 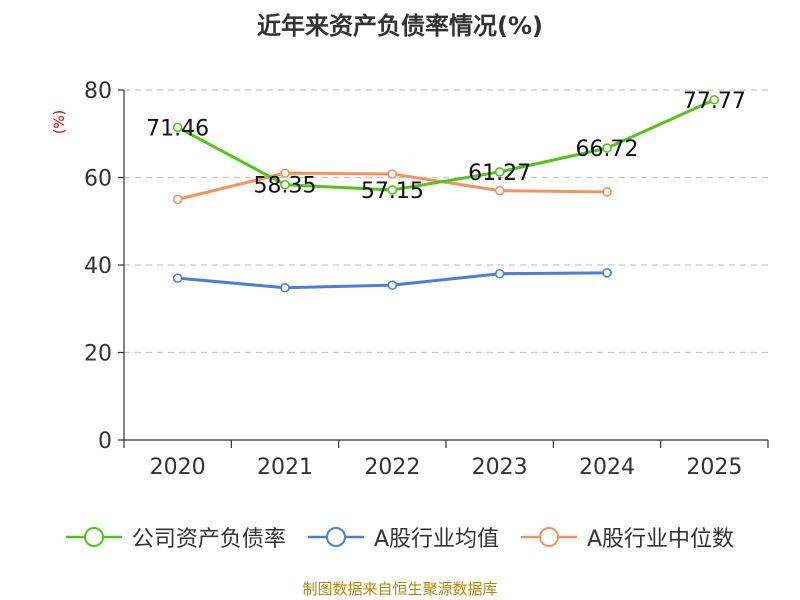 What do you see at coordinates (285, 467) in the screenshot?
I see `x-tick-label: 2021` at bounding box center [285, 467].